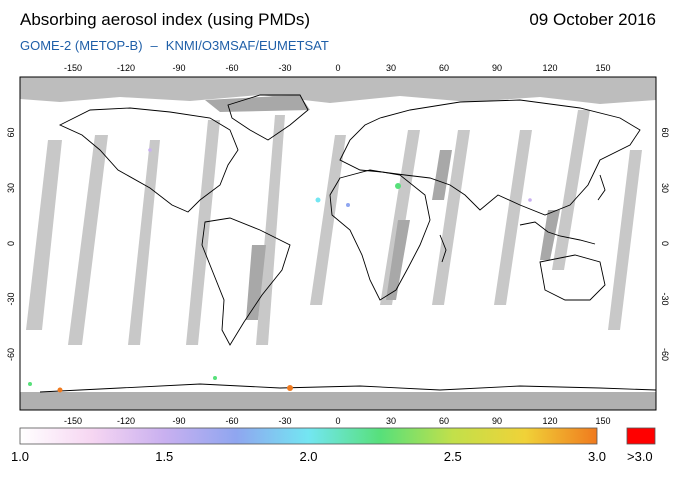 This screenshot has width=676, height=480. I want to click on lon-tick-label-top: 90, so click(497, 68).